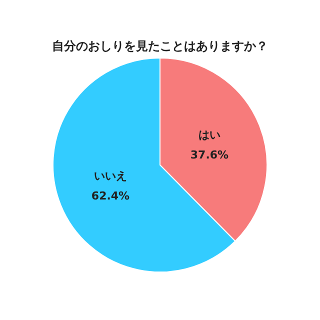 The image size is (320, 320). I want to click on data-label: 37.6%, so click(209, 155).